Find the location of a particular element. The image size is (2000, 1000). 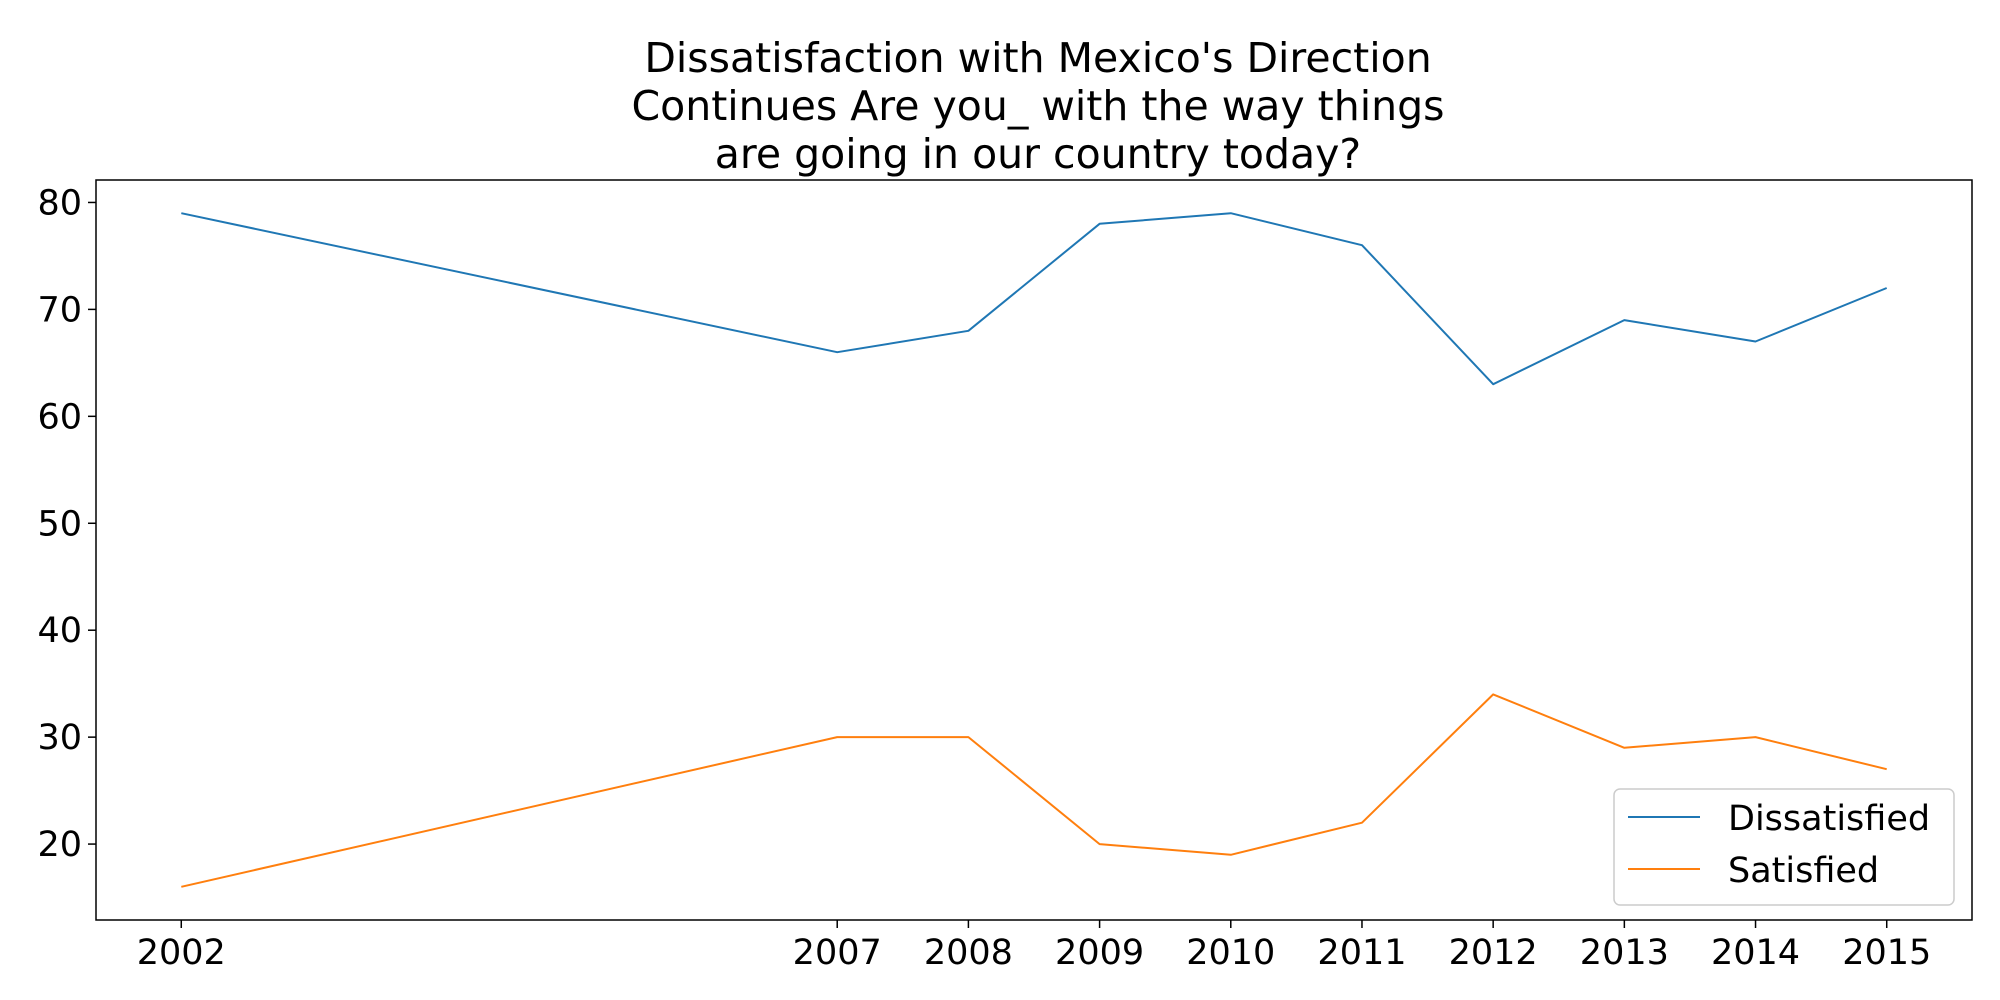

chart-title-line-2: Continues Are you_ with the way things is located at coordinates (1038, 106).